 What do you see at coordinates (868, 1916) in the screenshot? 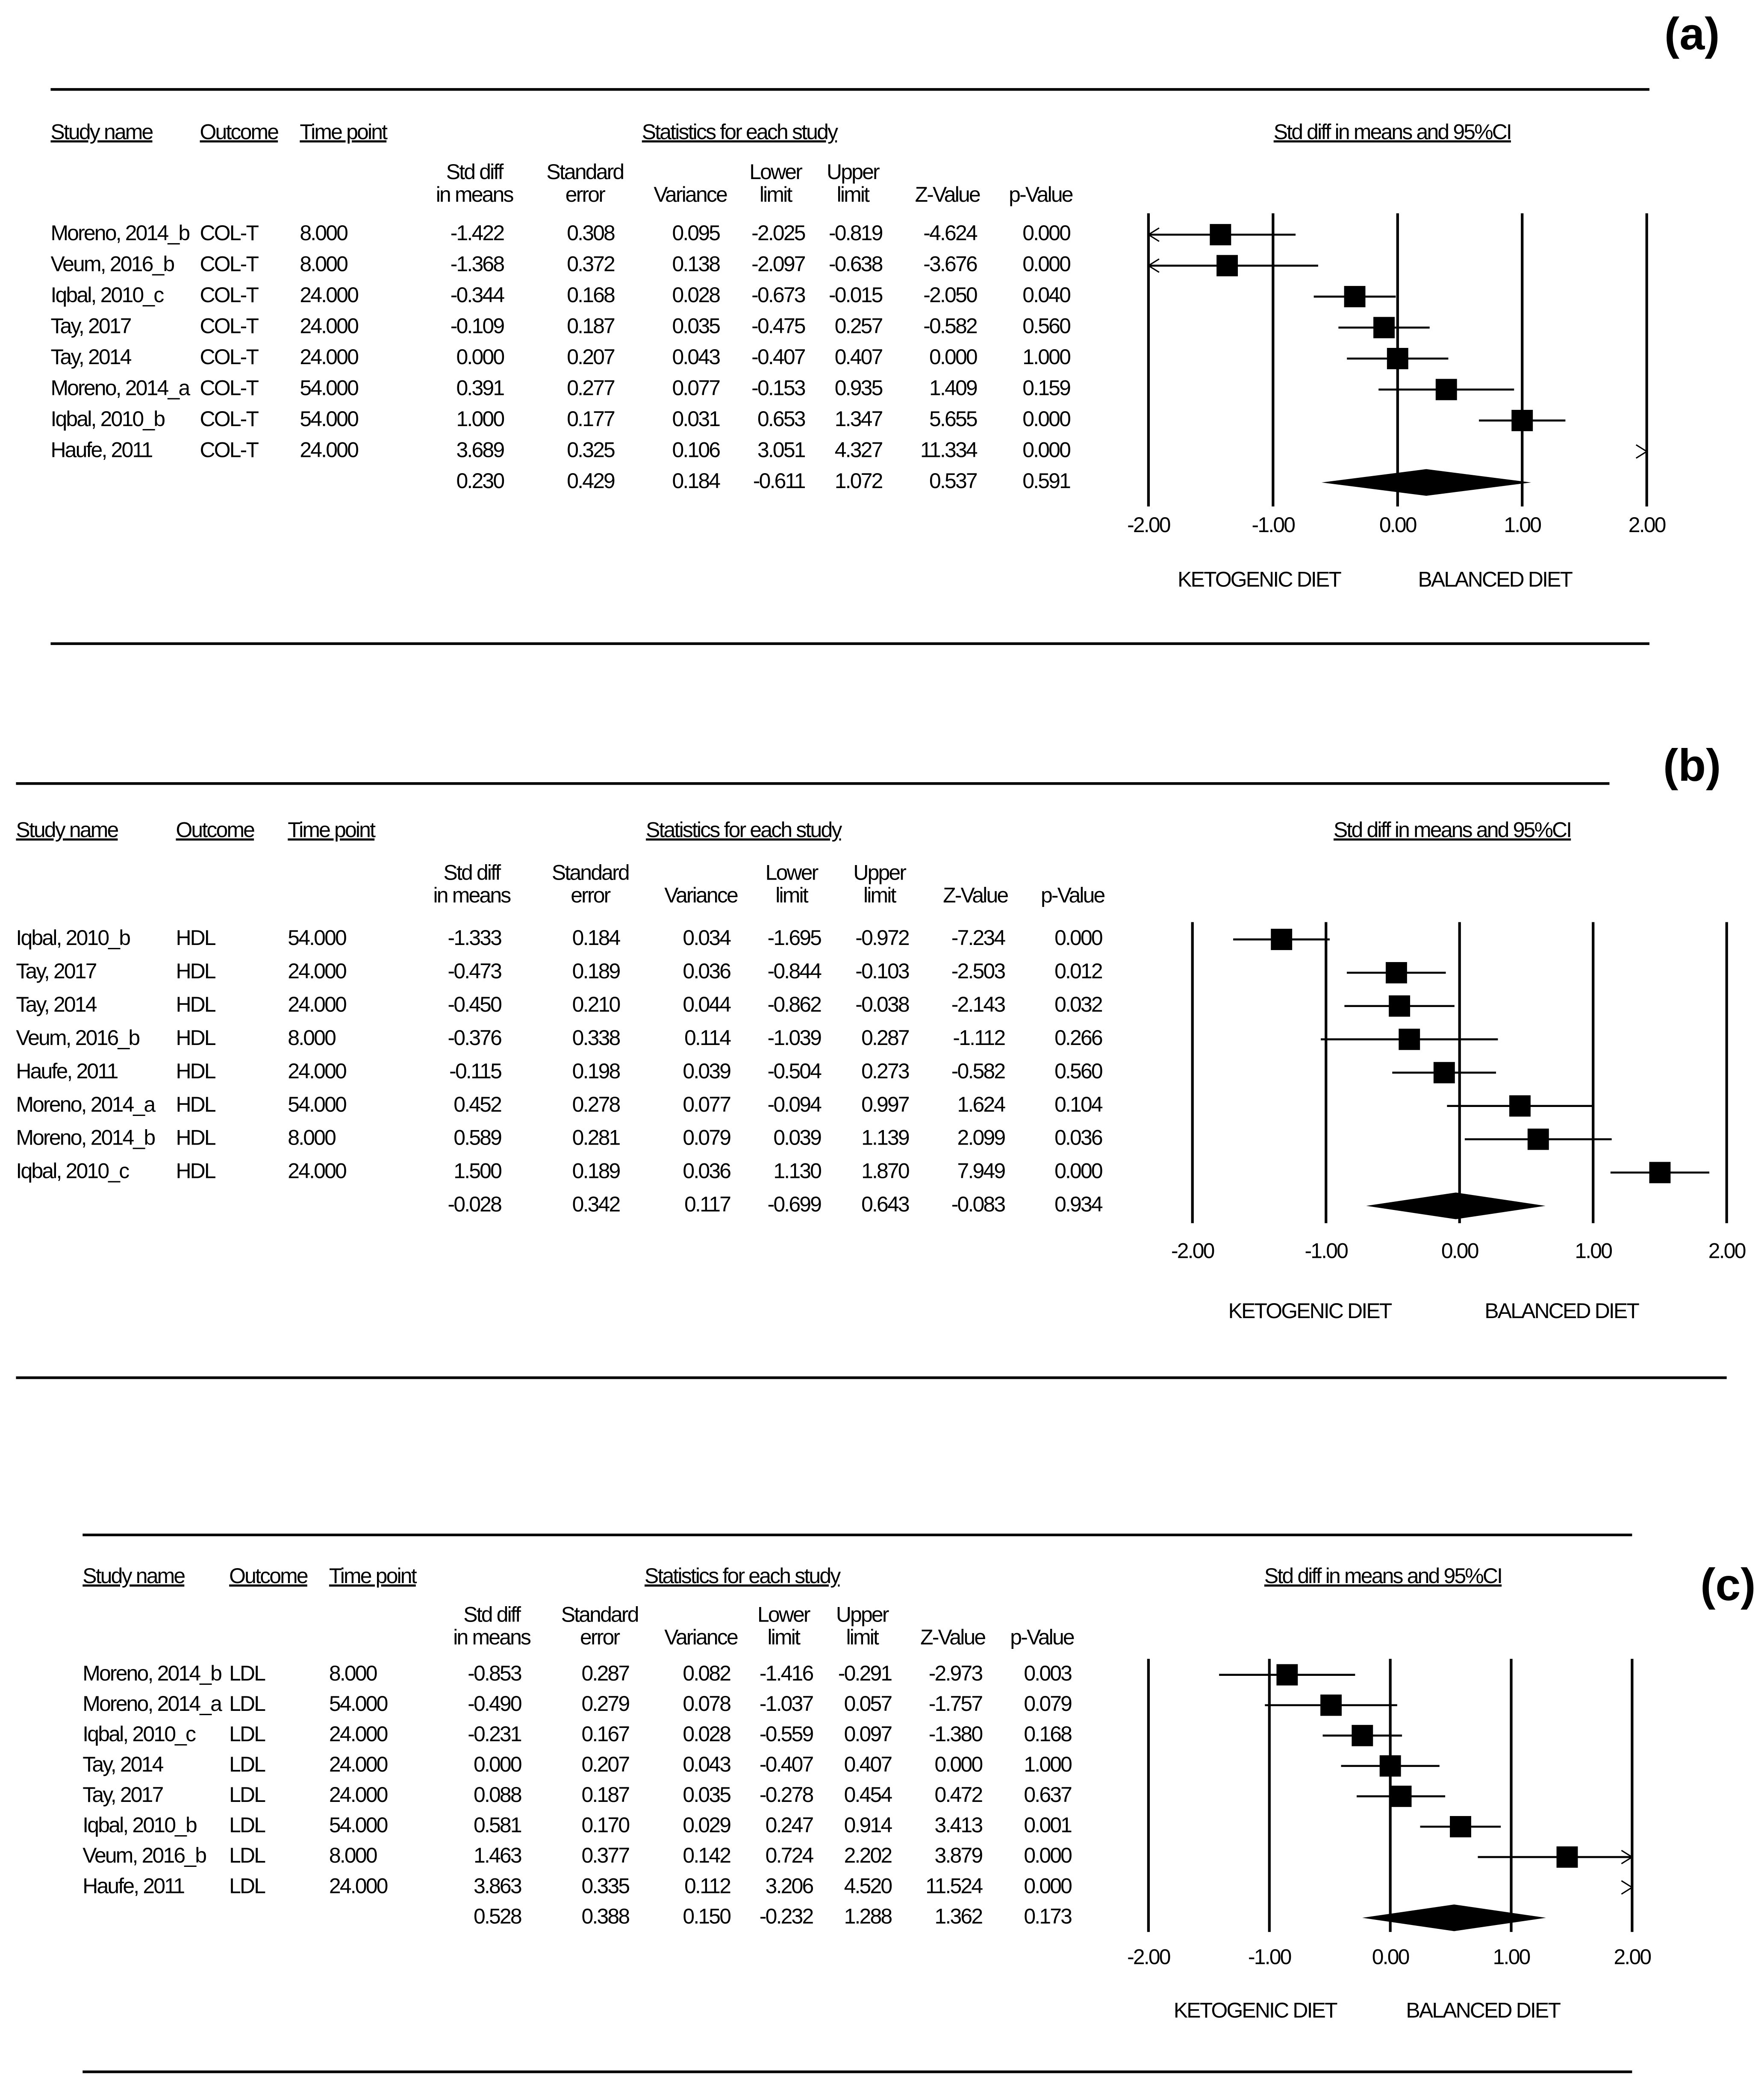
I see `table-cell: 1.288` at bounding box center [868, 1916].